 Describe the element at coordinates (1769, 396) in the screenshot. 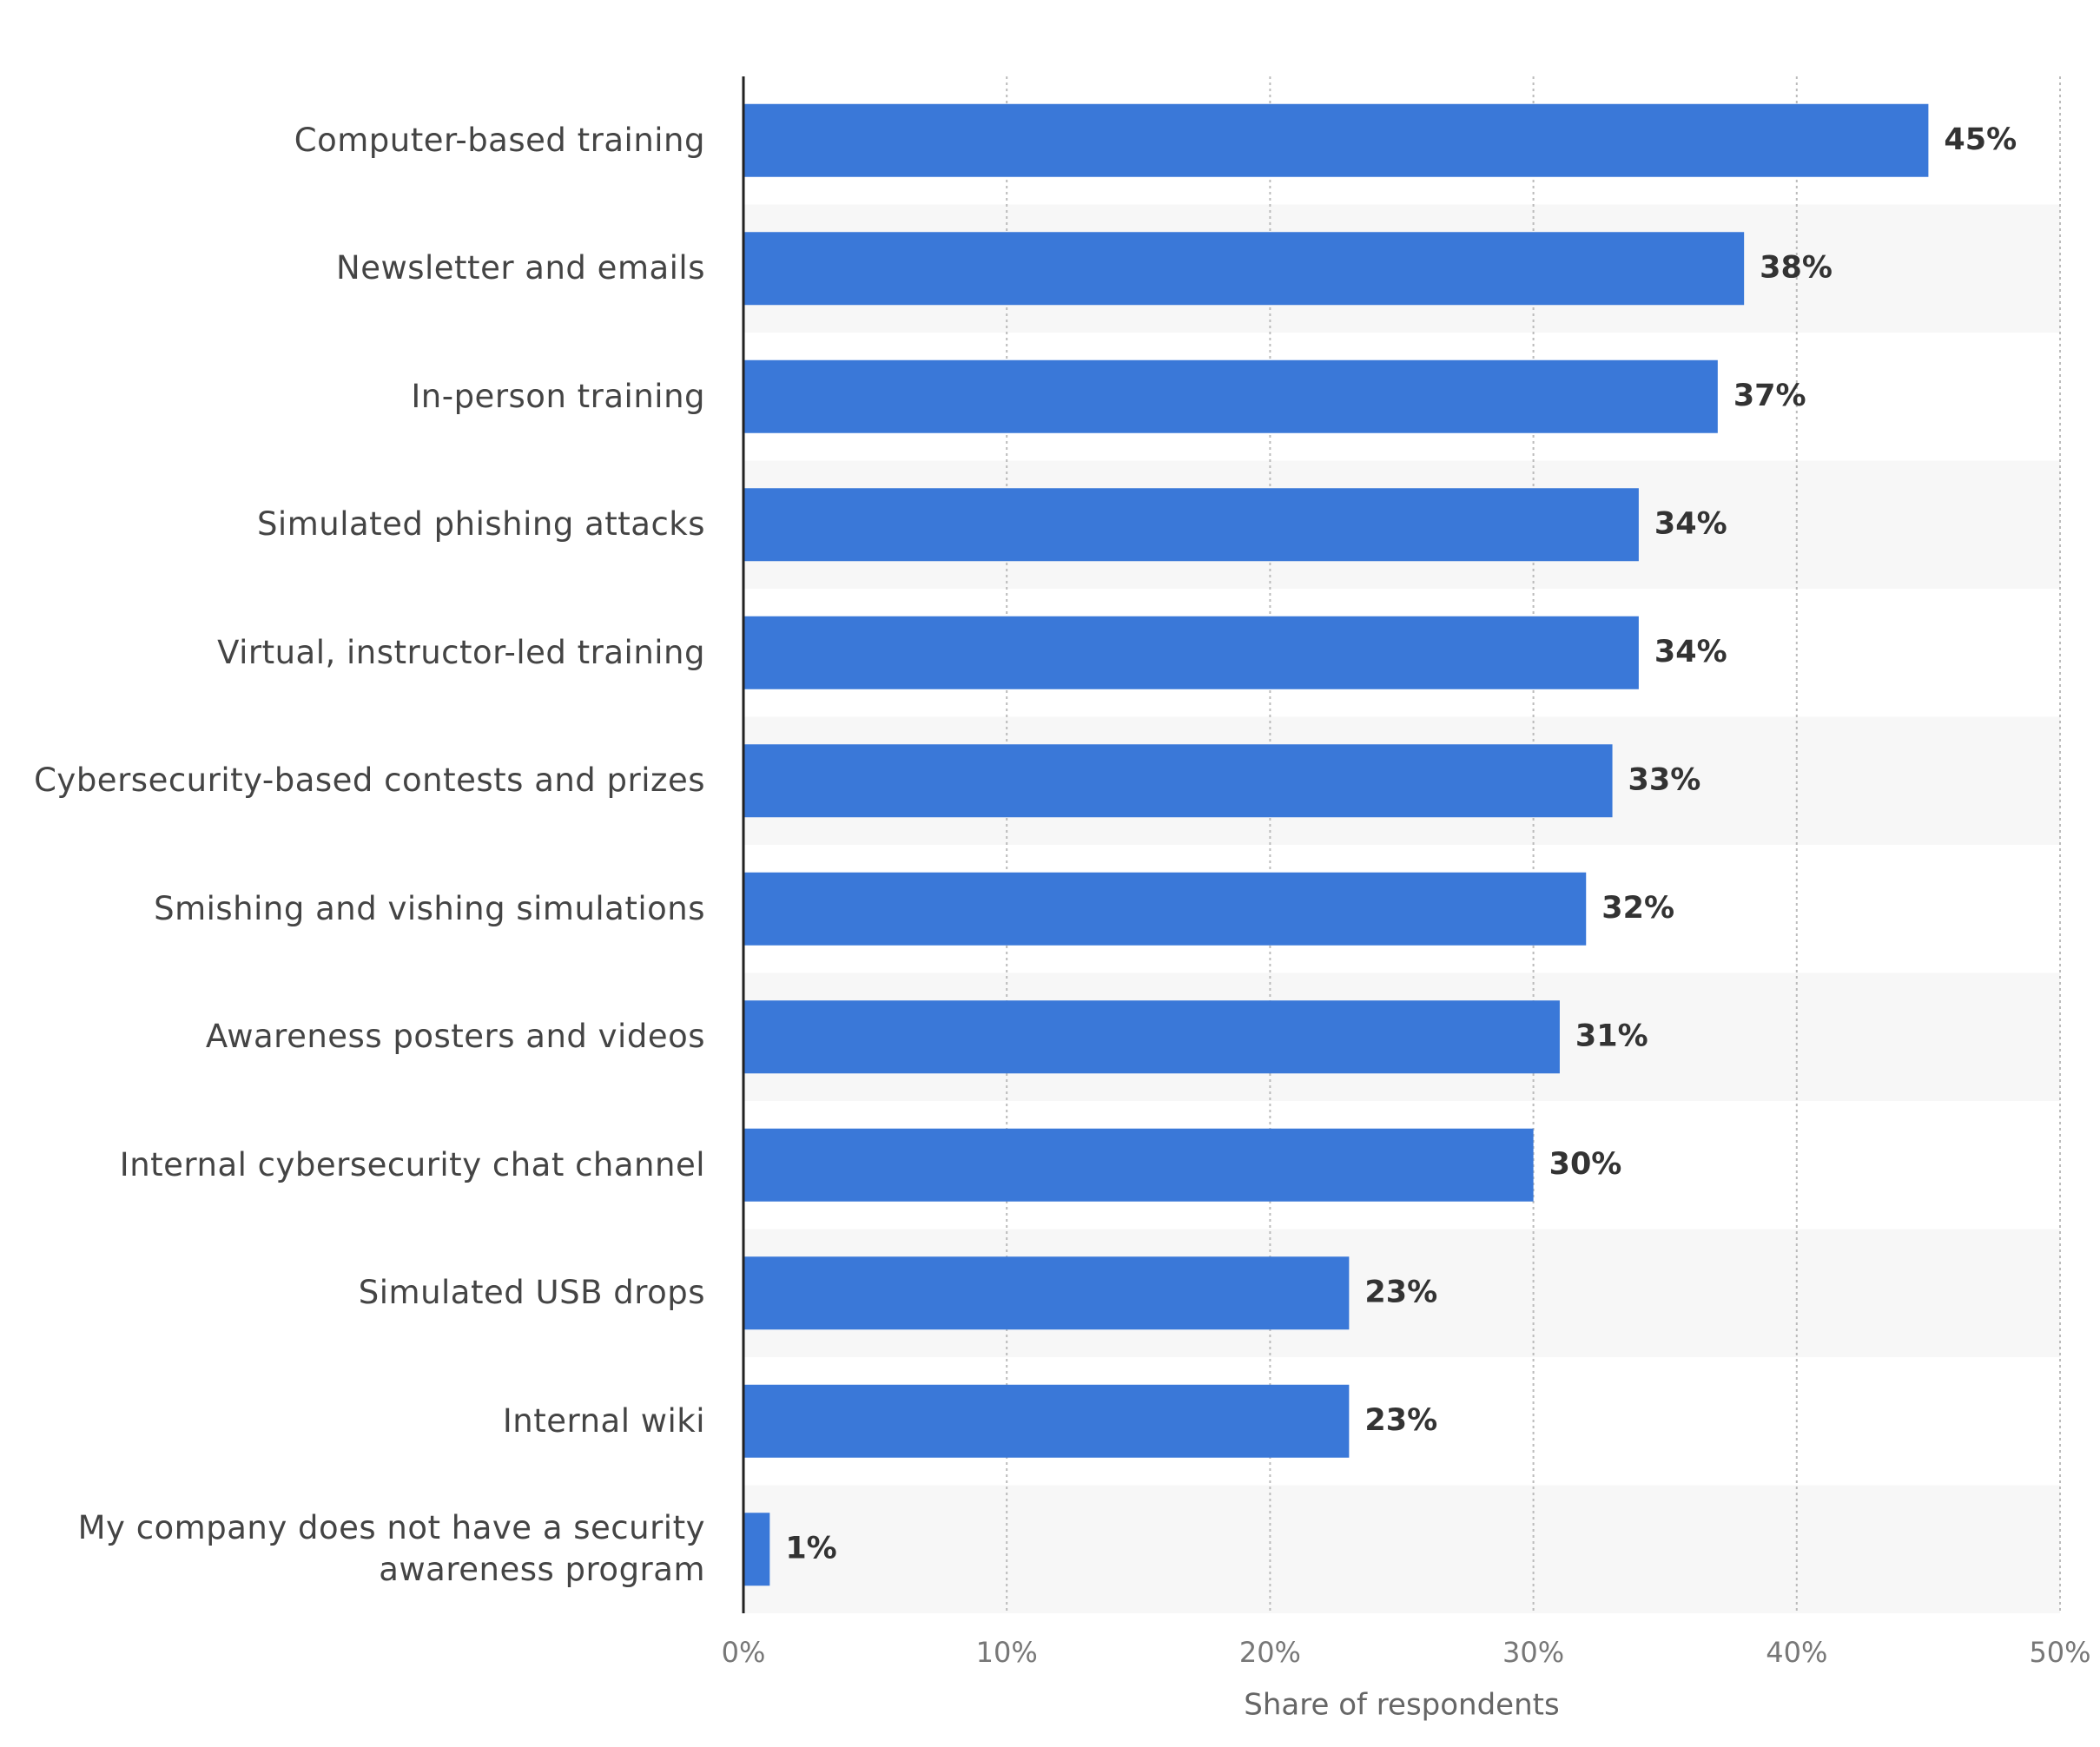

I see `value-label: 37%` at that location.